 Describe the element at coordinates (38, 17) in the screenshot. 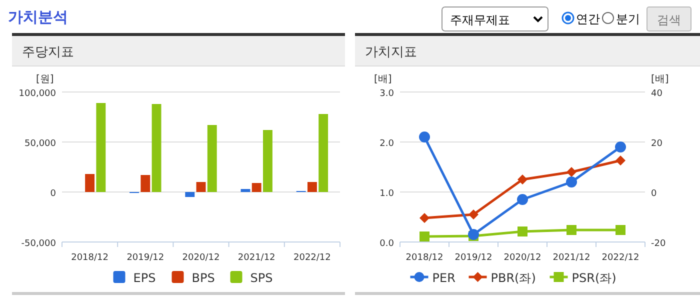

I see `text: 가치분석` at that location.